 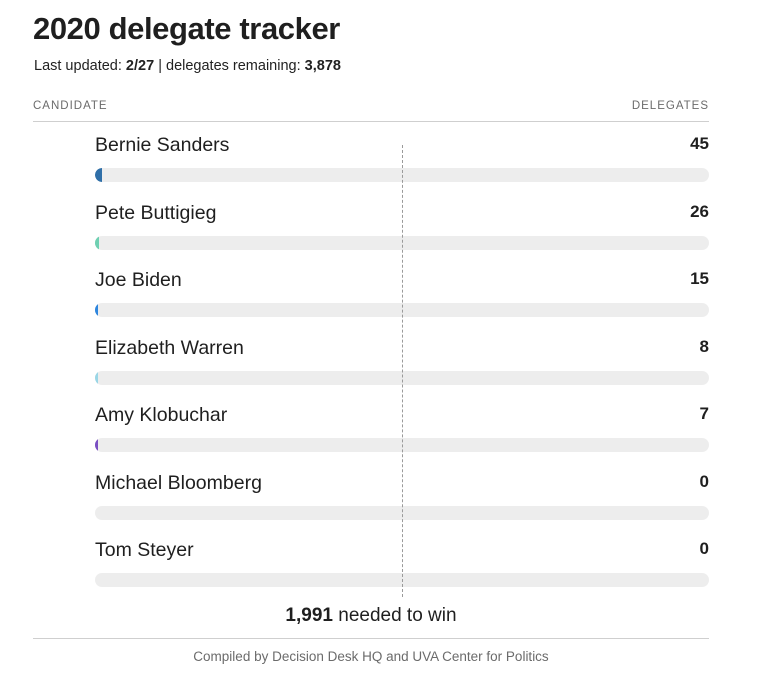 What do you see at coordinates (403, 371) in the screenshot?
I see `needed-to-win-line` at bounding box center [403, 371].